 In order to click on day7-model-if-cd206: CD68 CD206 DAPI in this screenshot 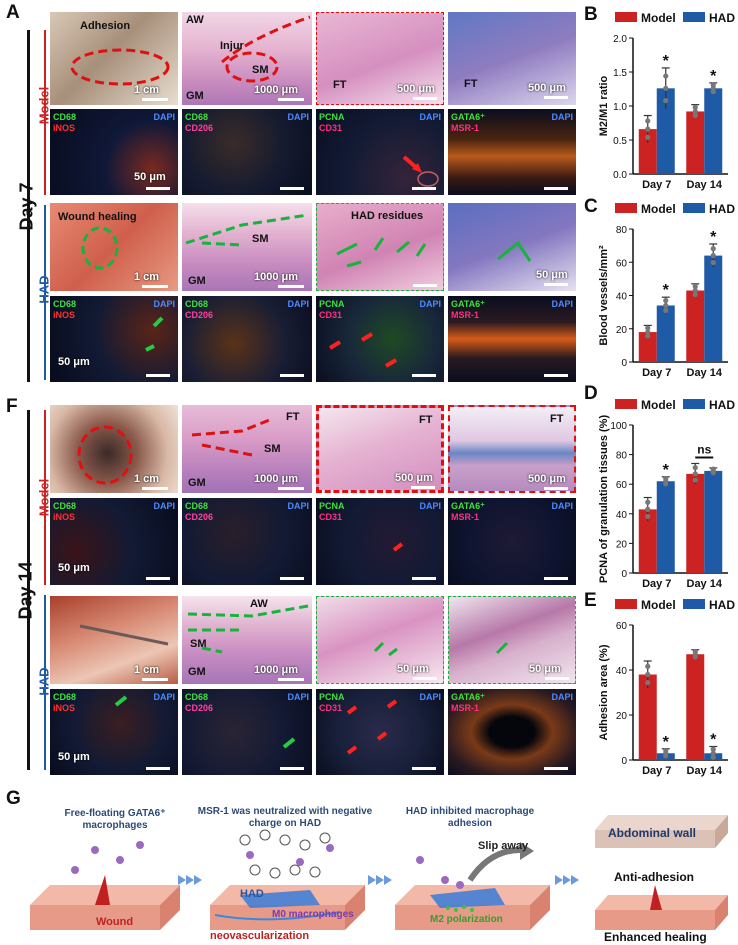, I will do `click(247, 152)`.